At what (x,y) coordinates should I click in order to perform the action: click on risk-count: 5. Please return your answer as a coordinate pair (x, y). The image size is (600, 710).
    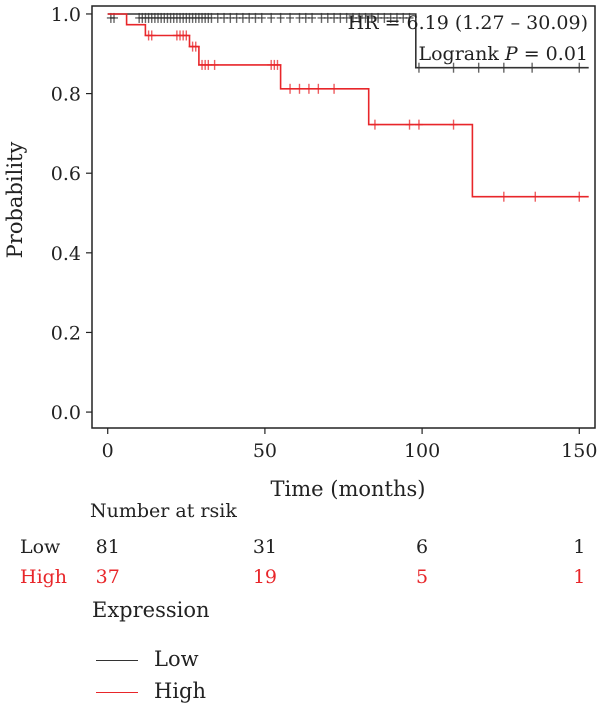
    Looking at the image, I should click on (422, 577).